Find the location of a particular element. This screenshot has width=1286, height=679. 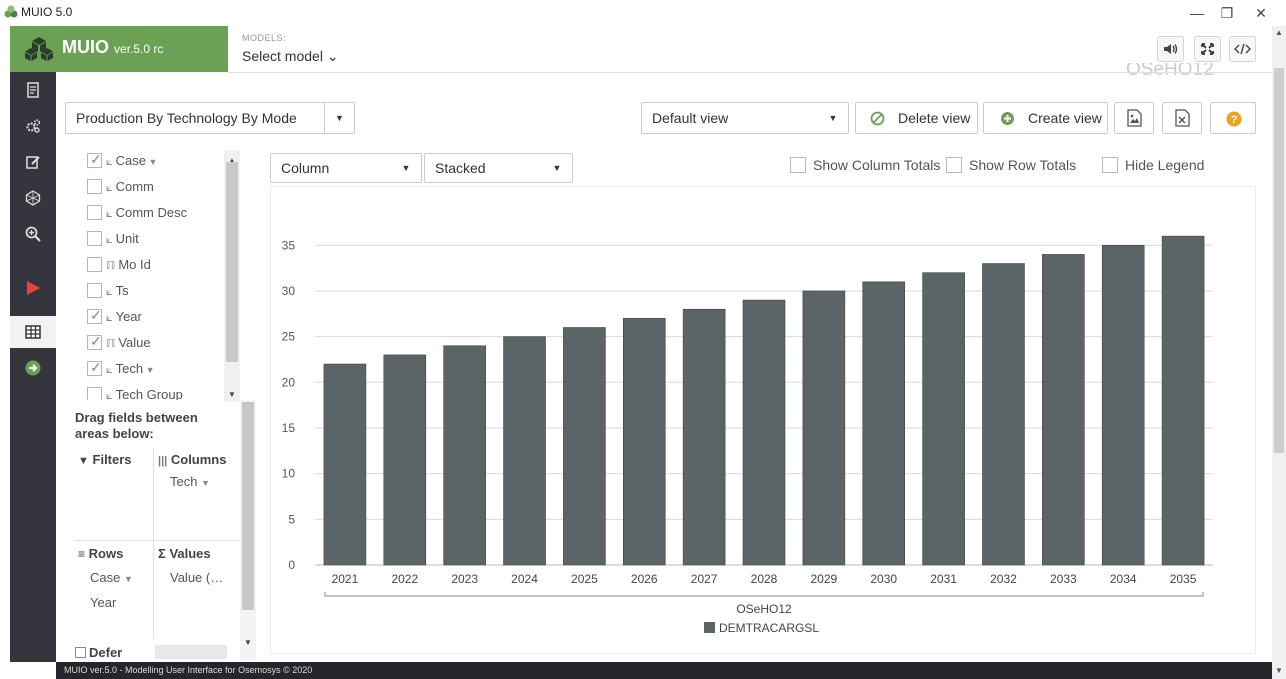

show-row-totals-checkbox is located at coordinates (954, 165).